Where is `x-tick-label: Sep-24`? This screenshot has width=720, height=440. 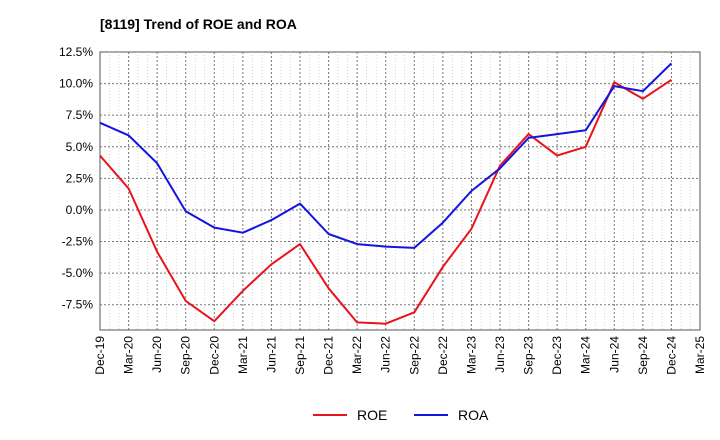 x-tick-label: Sep-24 is located at coordinates (643, 355).